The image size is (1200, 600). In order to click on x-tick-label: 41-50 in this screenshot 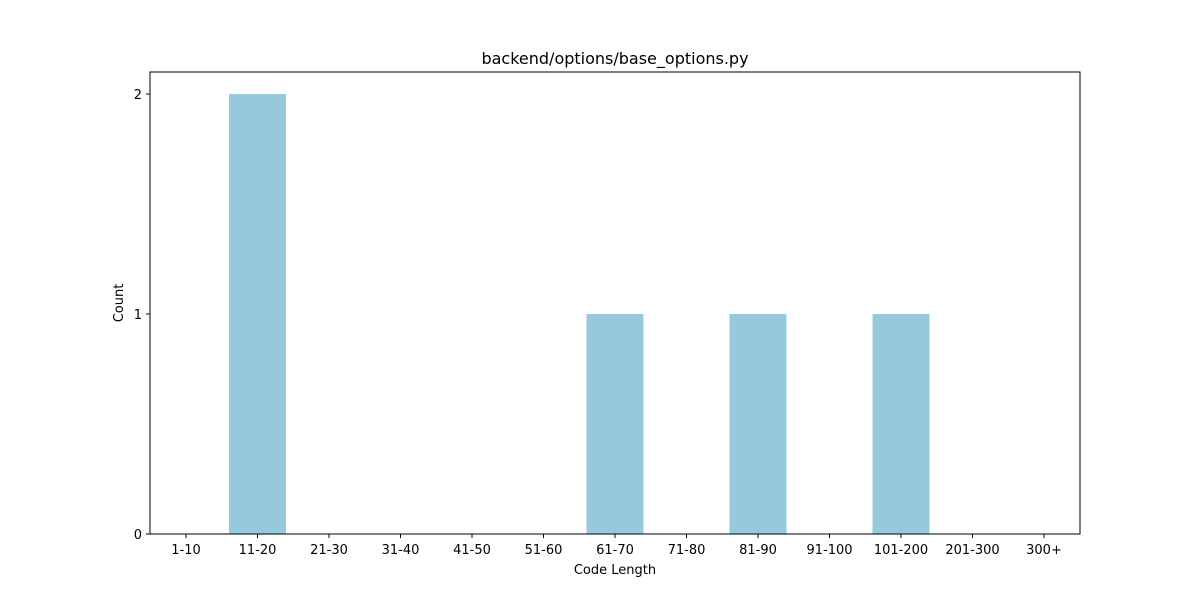, I will do `click(472, 550)`.